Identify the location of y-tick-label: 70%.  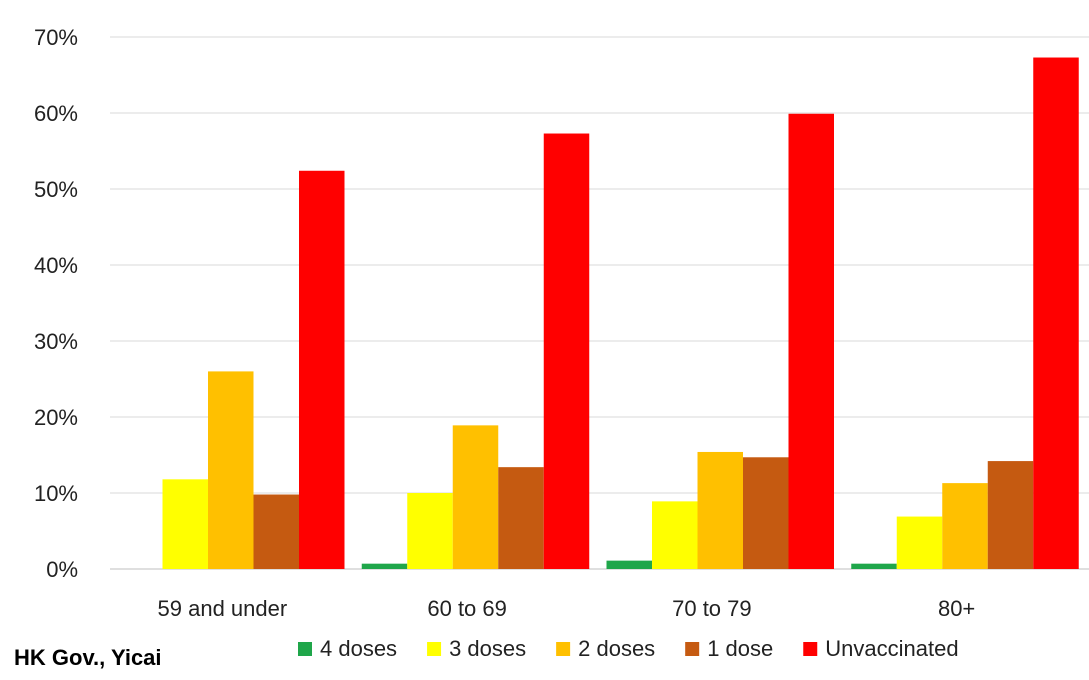
(56, 37).